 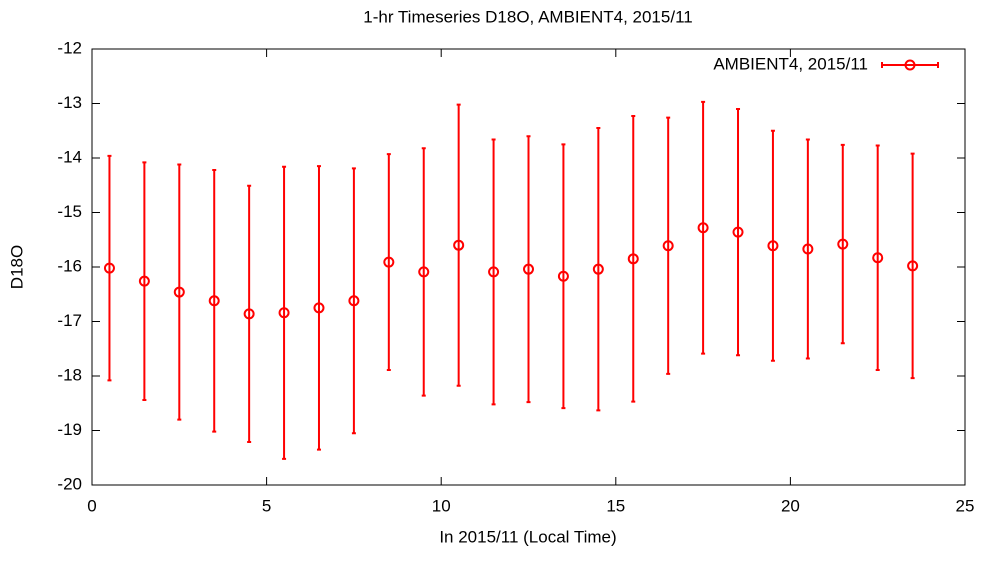 What do you see at coordinates (790, 63) in the screenshot?
I see `legend-label: AMBIENT4, 2015/11` at bounding box center [790, 63].